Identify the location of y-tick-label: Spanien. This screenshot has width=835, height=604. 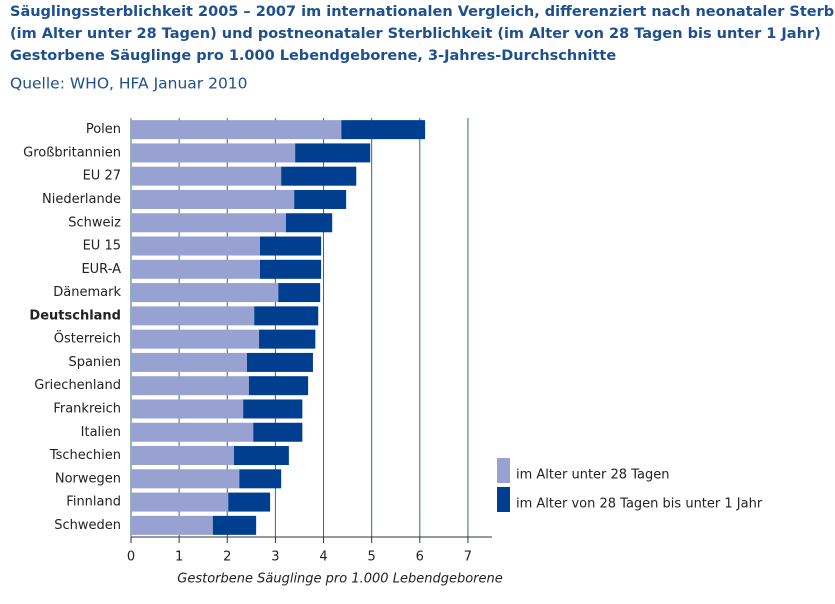
(94, 362).